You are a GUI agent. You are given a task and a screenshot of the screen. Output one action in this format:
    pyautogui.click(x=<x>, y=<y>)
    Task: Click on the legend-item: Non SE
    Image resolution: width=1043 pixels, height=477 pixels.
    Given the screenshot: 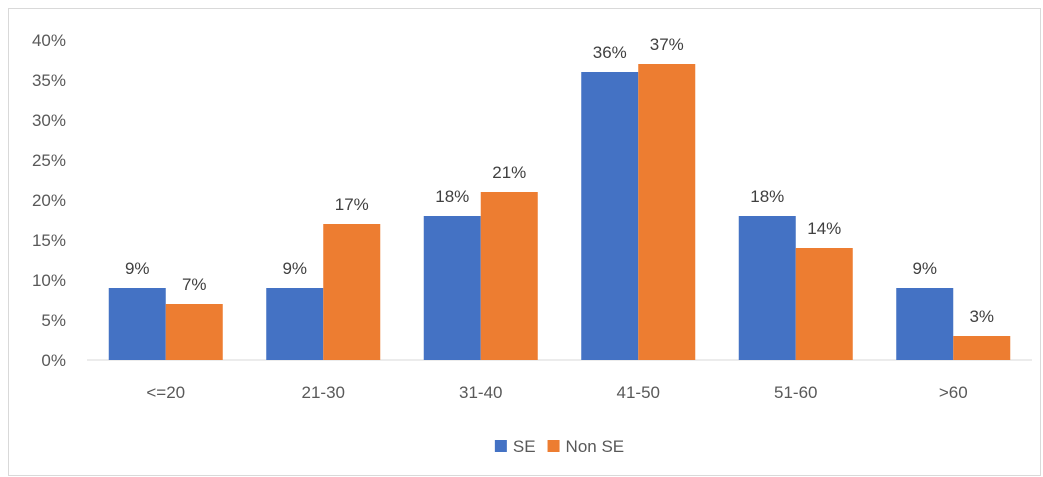 What is the action you would take?
    pyautogui.click(x=586, y=446)
    